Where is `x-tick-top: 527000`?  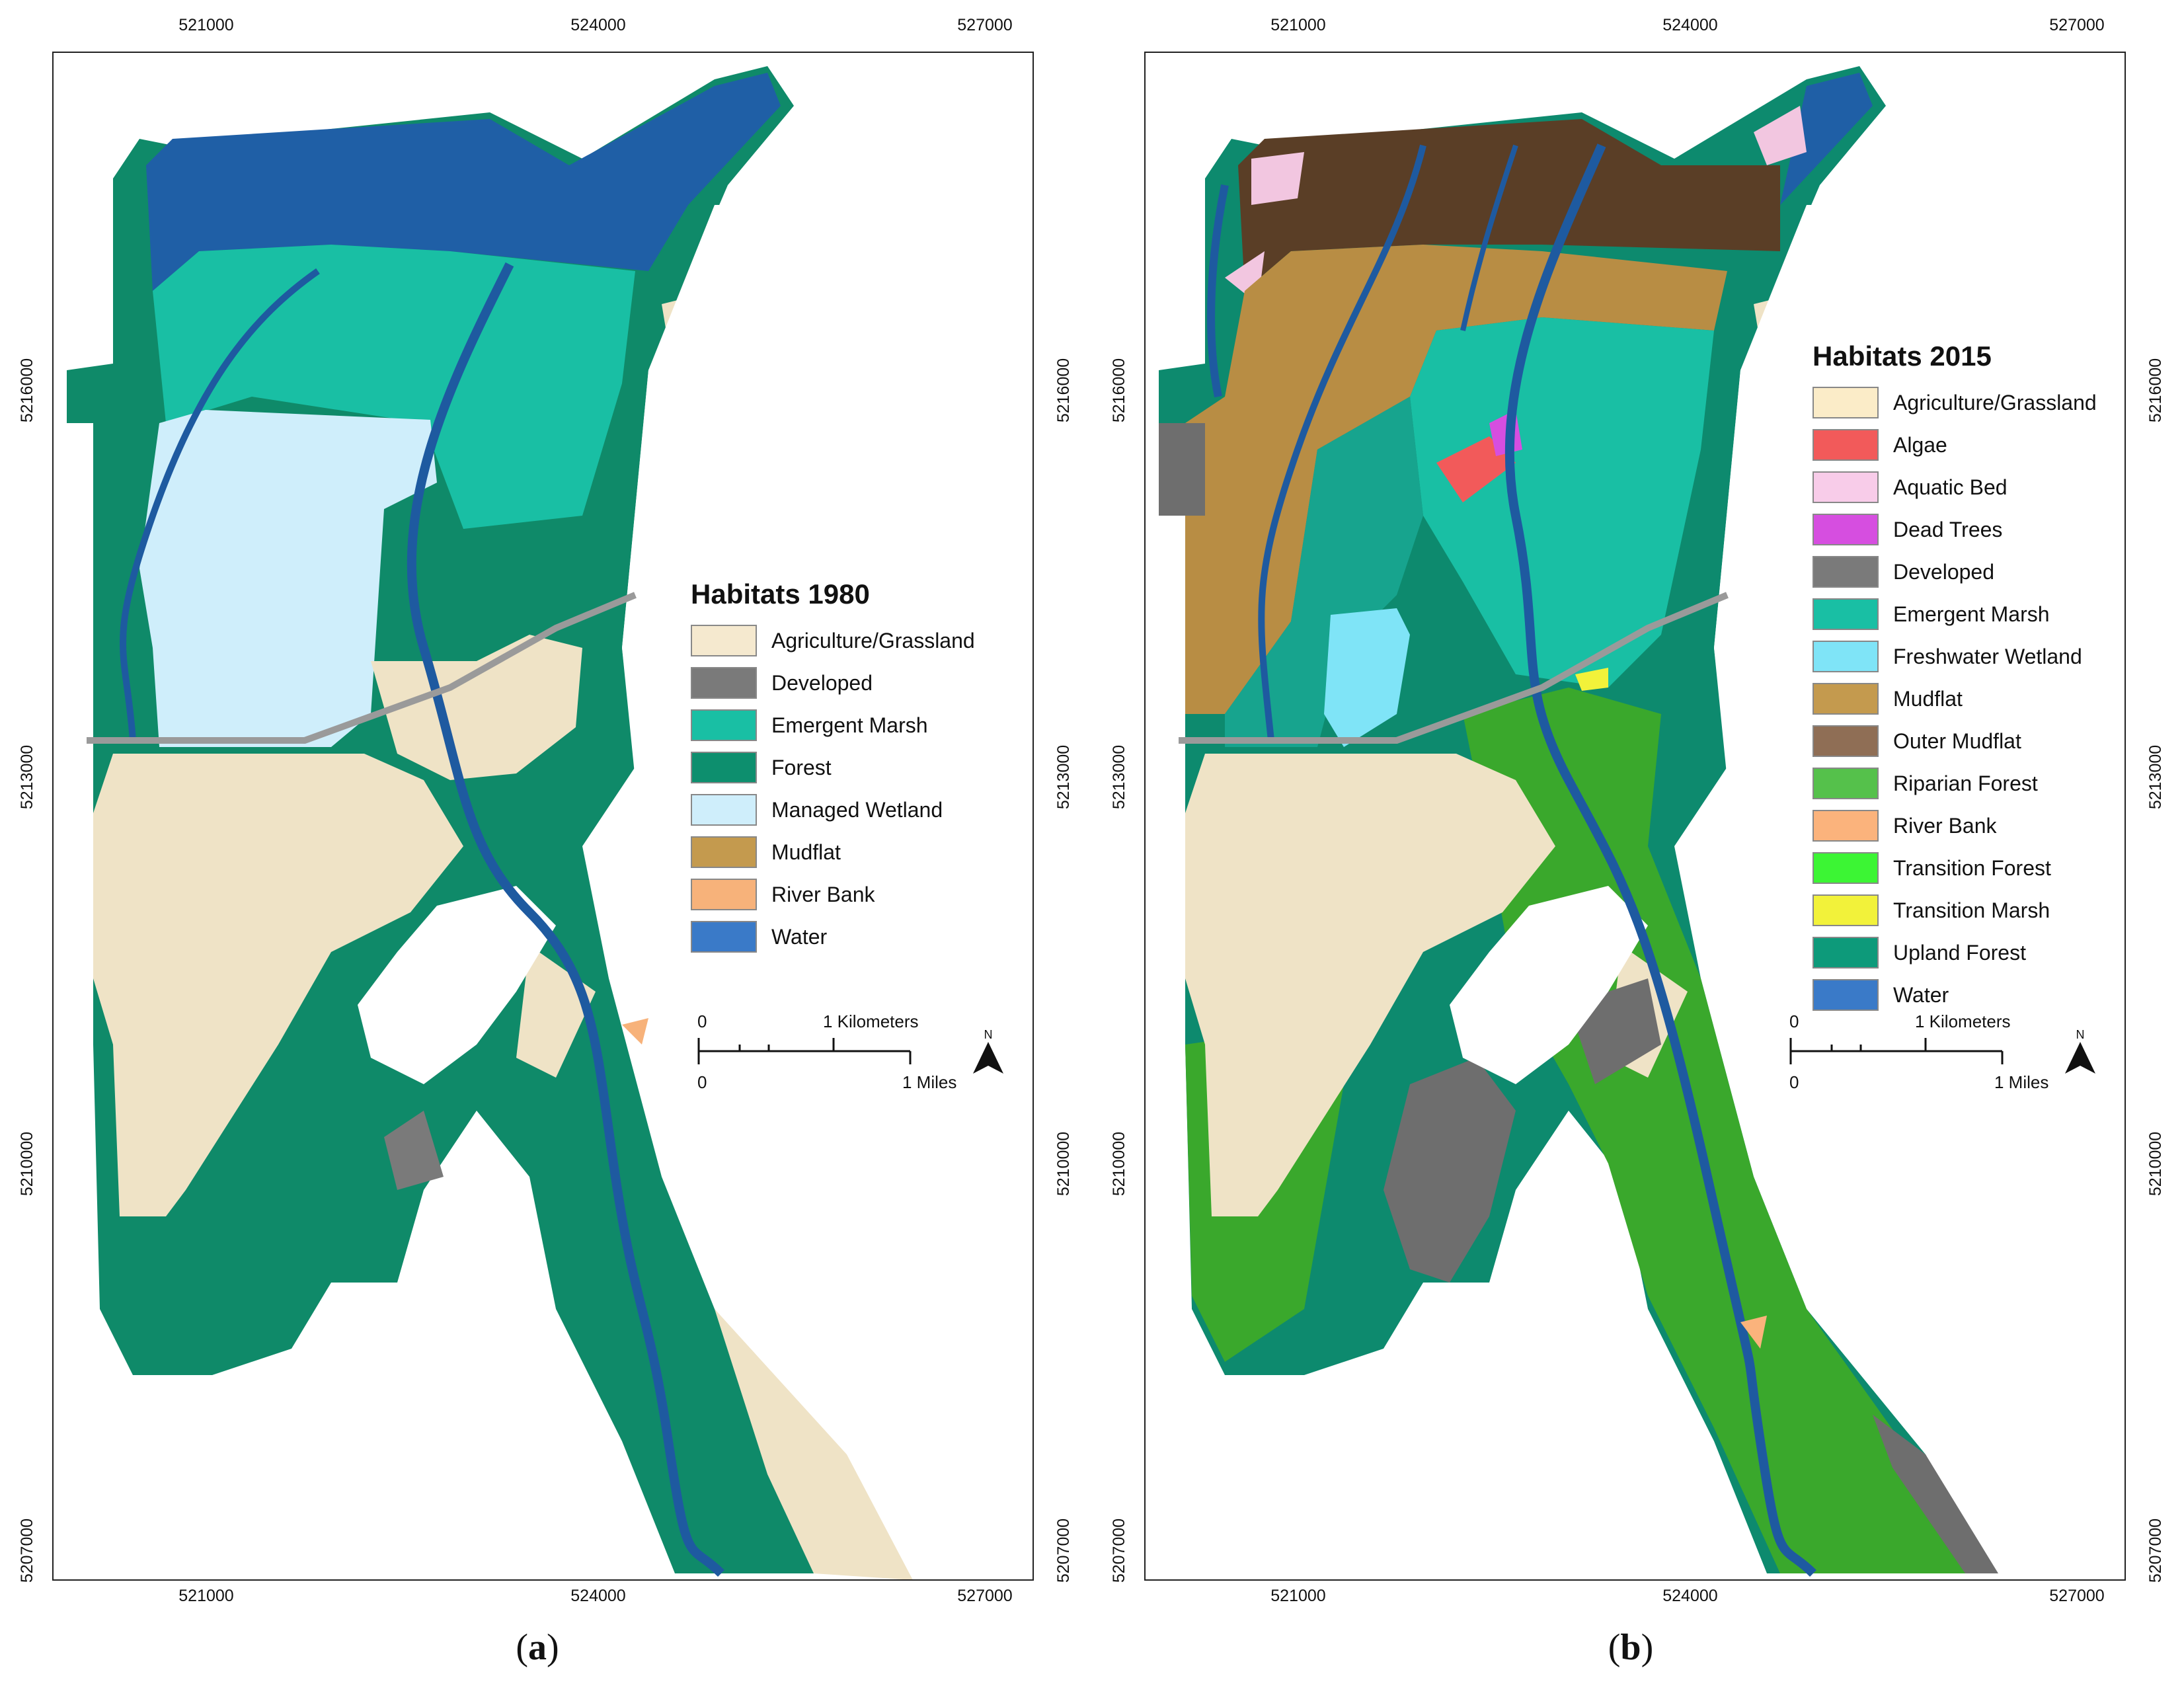 x-tick-top: 527000 is located at coordinates (2077, 25).